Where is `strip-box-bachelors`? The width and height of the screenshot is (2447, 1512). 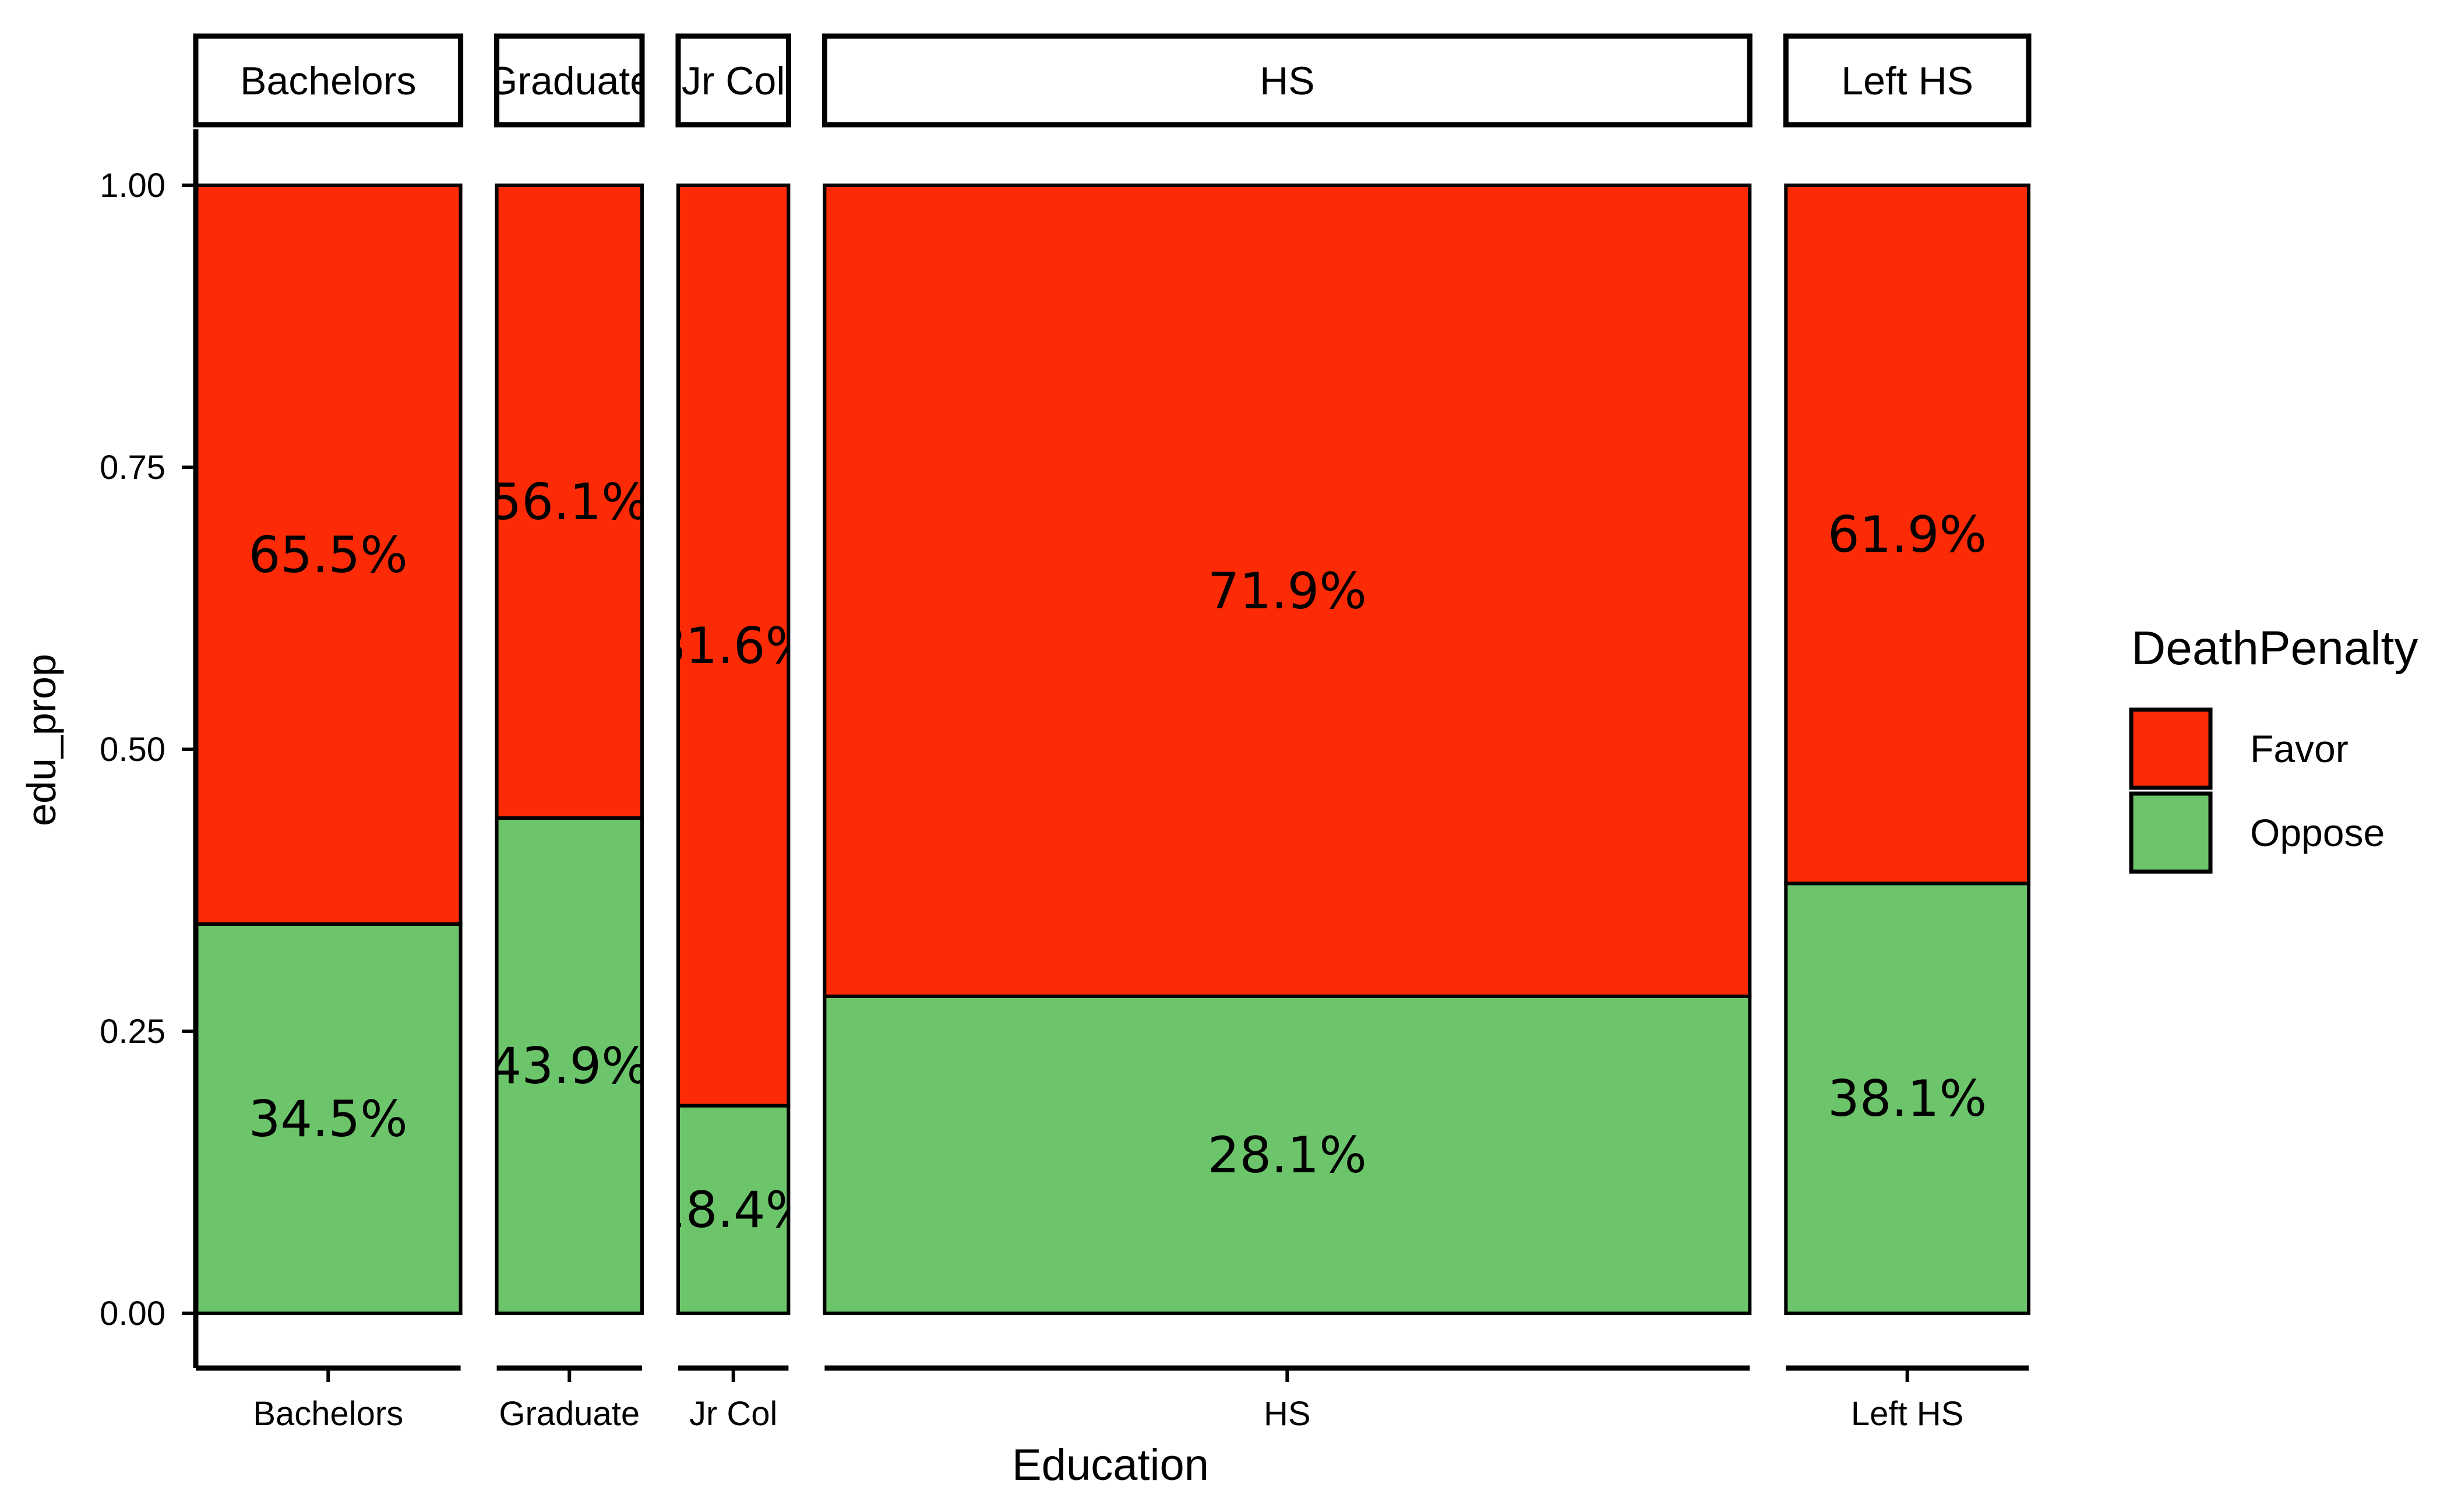
strip-box-bachelors is located at coordinates (328, 80).